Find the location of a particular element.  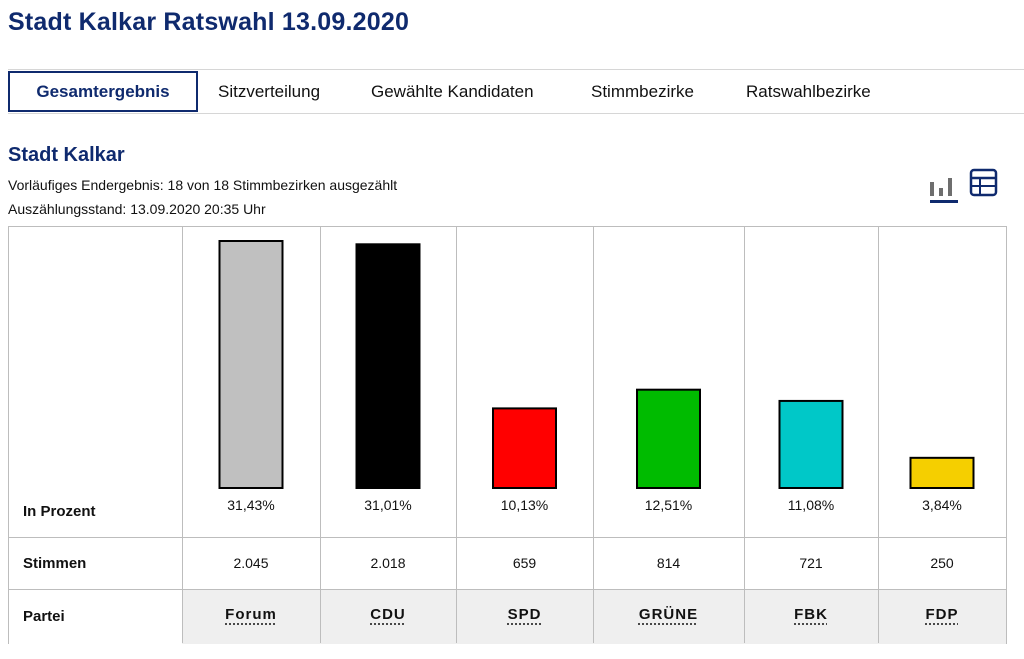

row-label-percent: In Prozent is located at coordinates (59, 511).